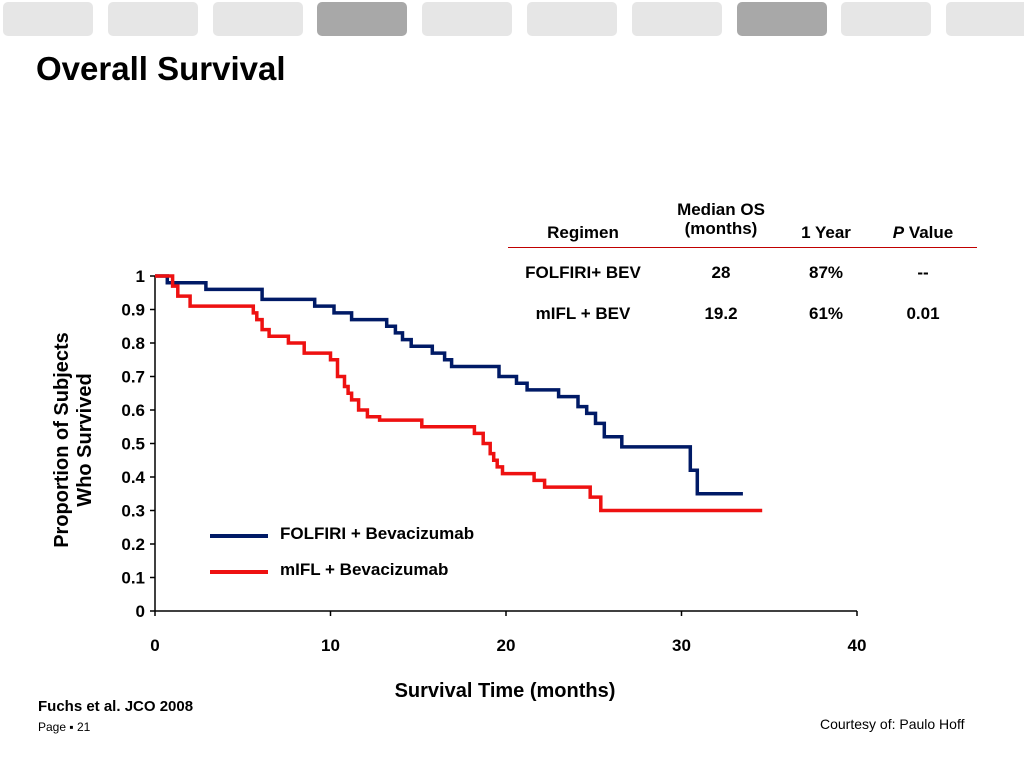  Describe the element at coordinates (239, 536) in the screenshot. I see `legend-swatch-folfiri` at that location.